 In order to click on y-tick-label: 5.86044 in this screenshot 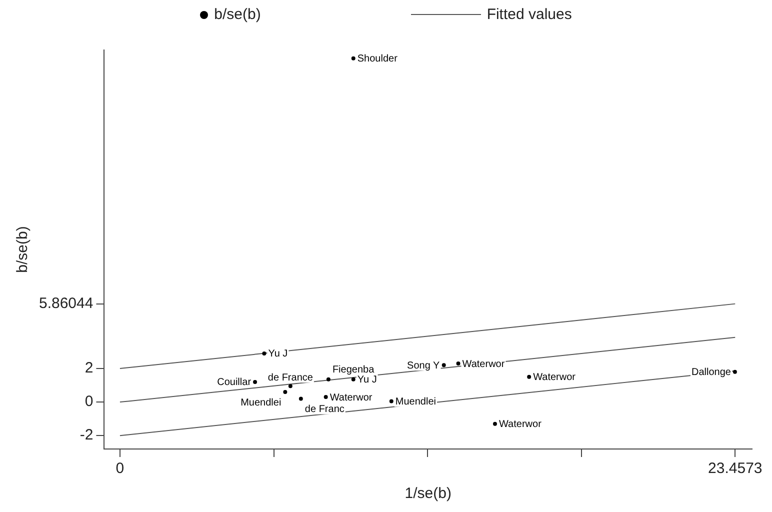, I will do `click(66, 303)`.